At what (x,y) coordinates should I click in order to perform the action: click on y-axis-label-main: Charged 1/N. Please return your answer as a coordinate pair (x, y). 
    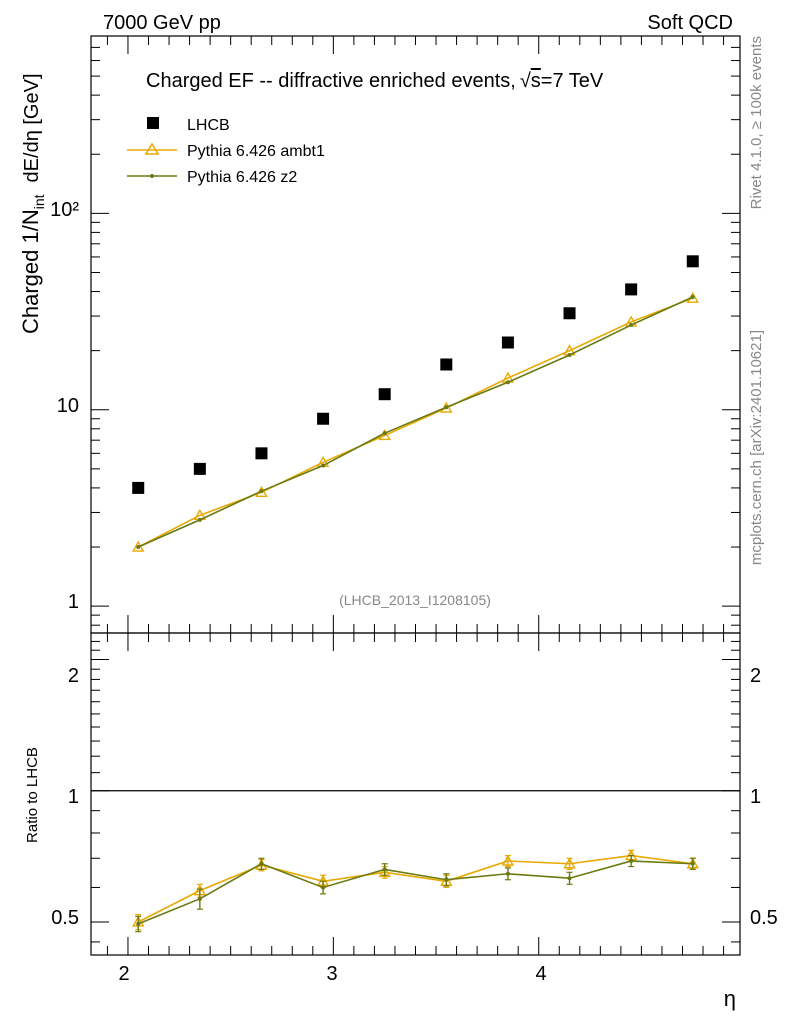
    Looking at the image, I should click on (30, 271).